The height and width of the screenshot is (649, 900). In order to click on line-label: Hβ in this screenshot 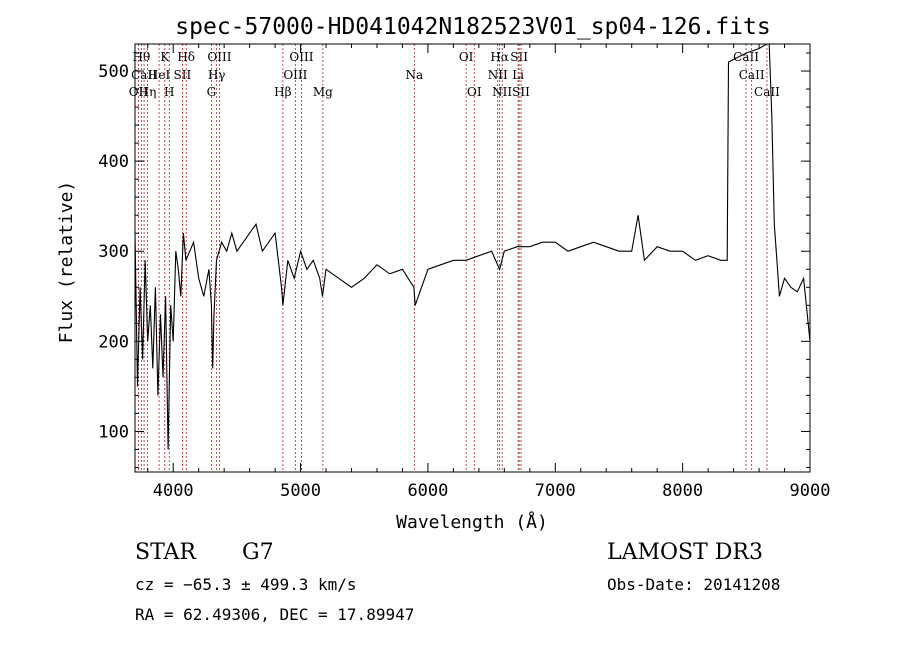, I will do `click(282, 92)`.